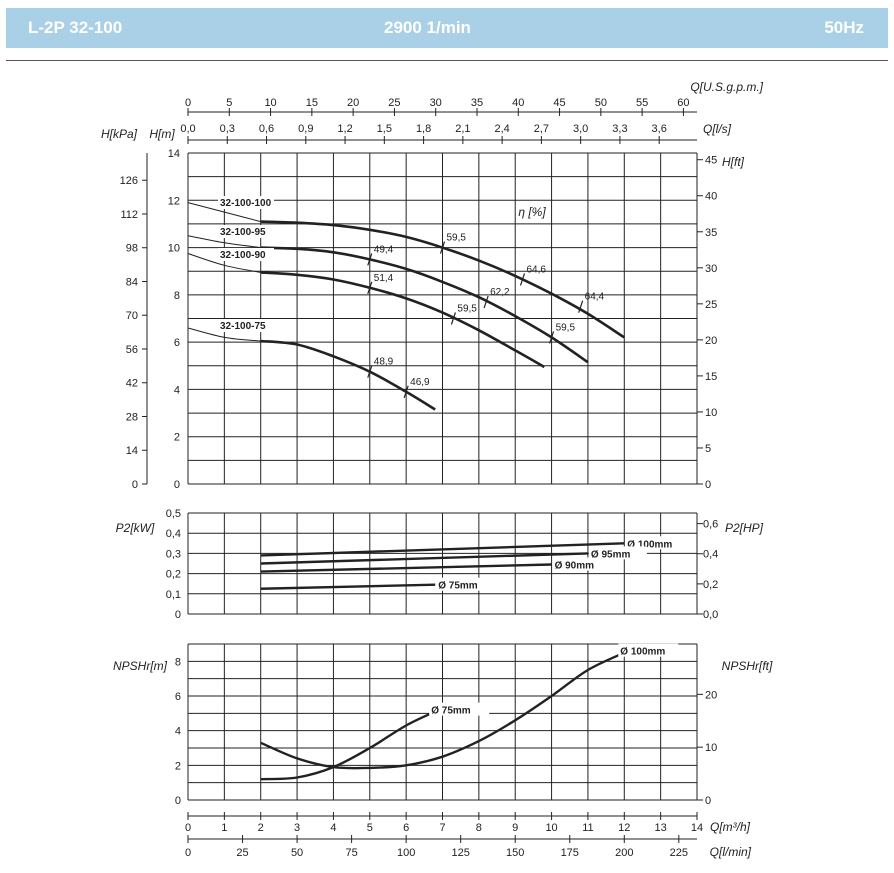 Image resolution: width=894 pixels, height=873 pixels. I want to click on m3h-tick-label: 5, so click(370, 828).